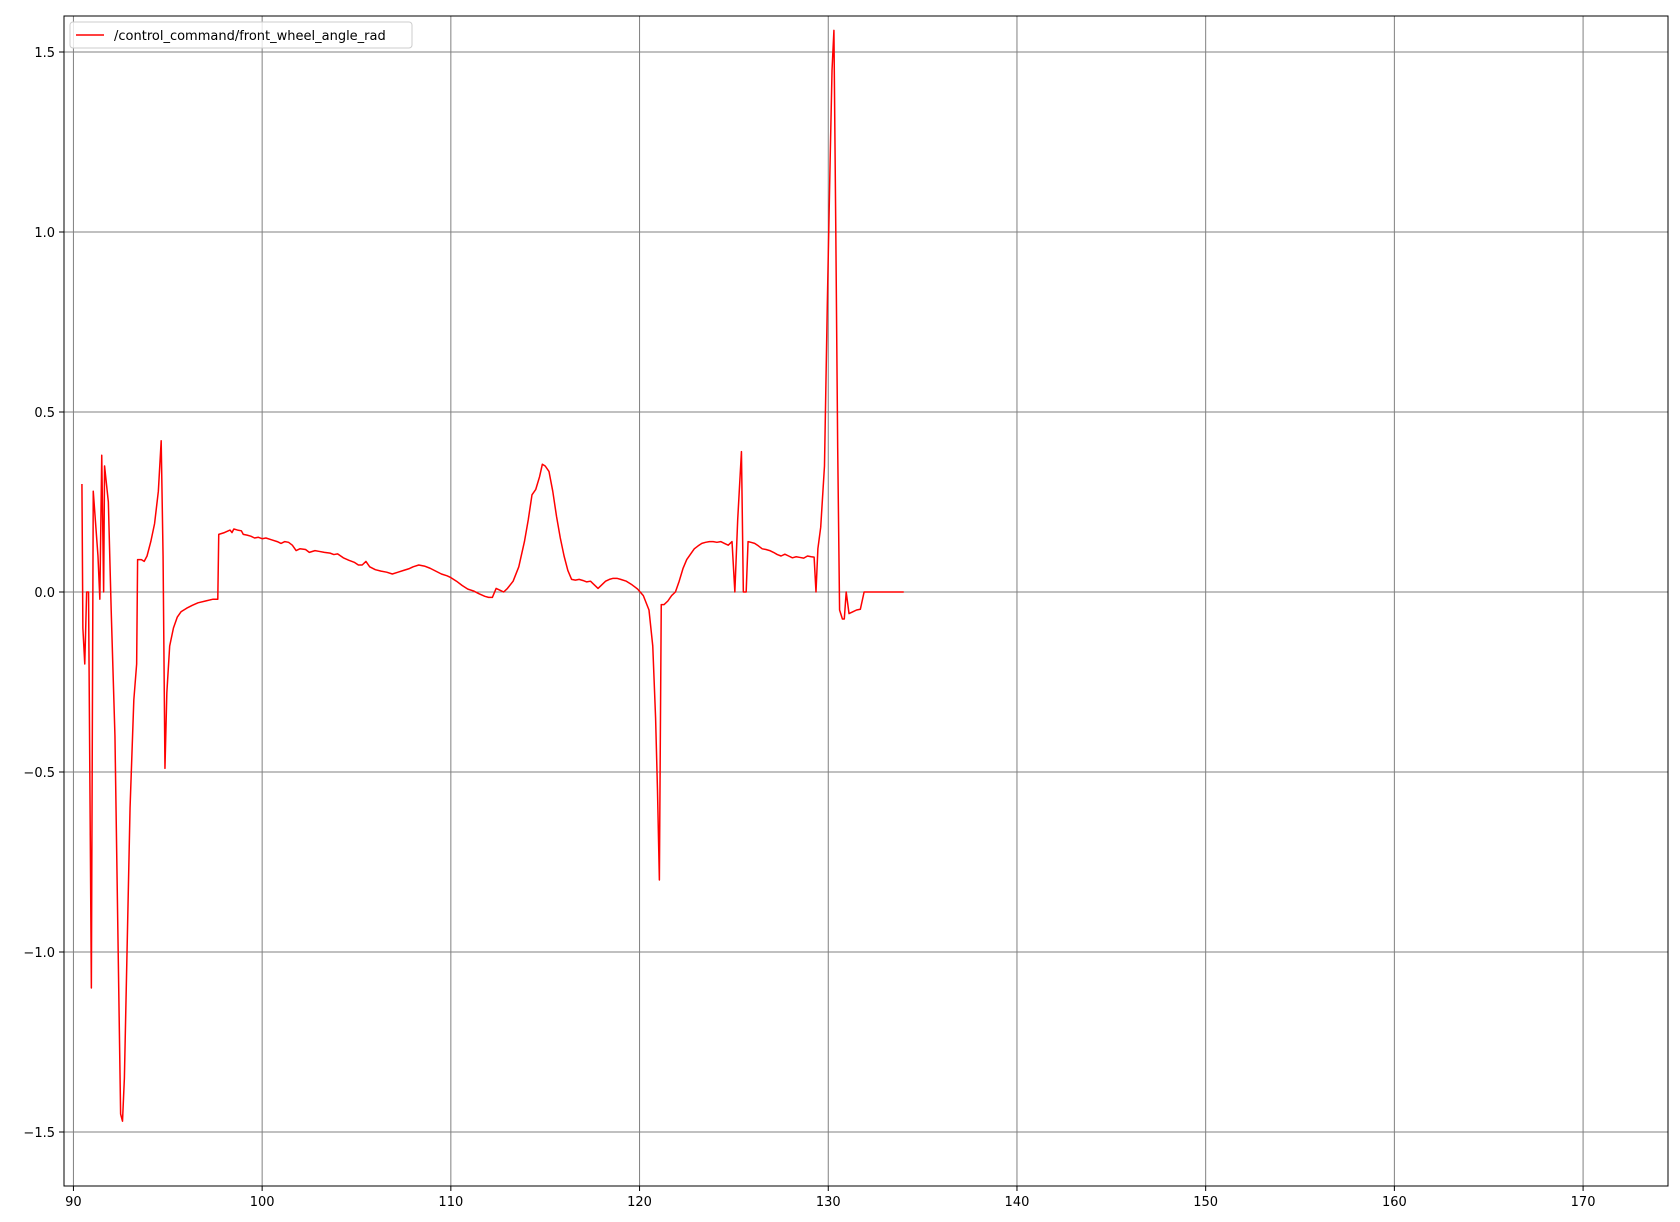  I want to click on x-tick-label: 170, so click(1583, 1202).